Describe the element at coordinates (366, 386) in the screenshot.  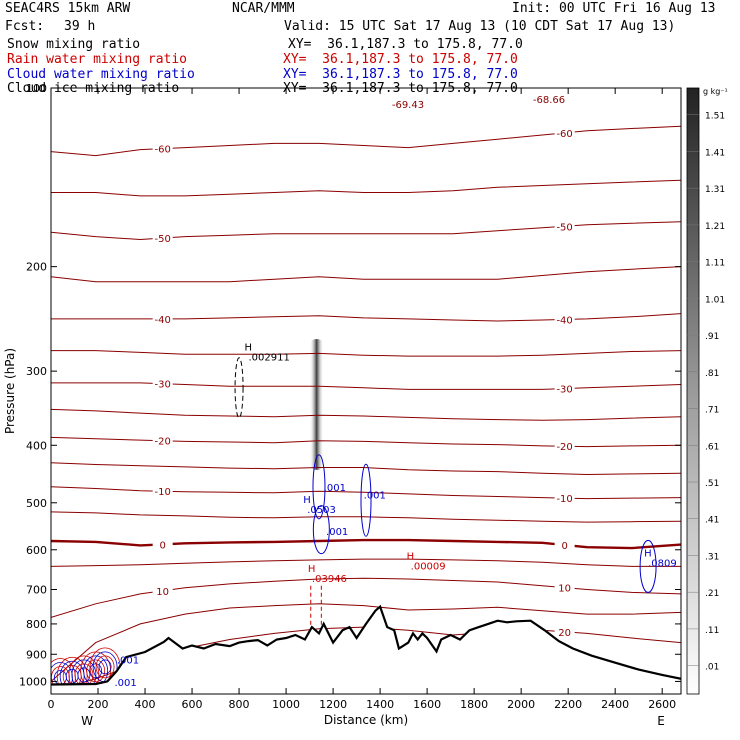
I see `temperature-contour--30` at that location.